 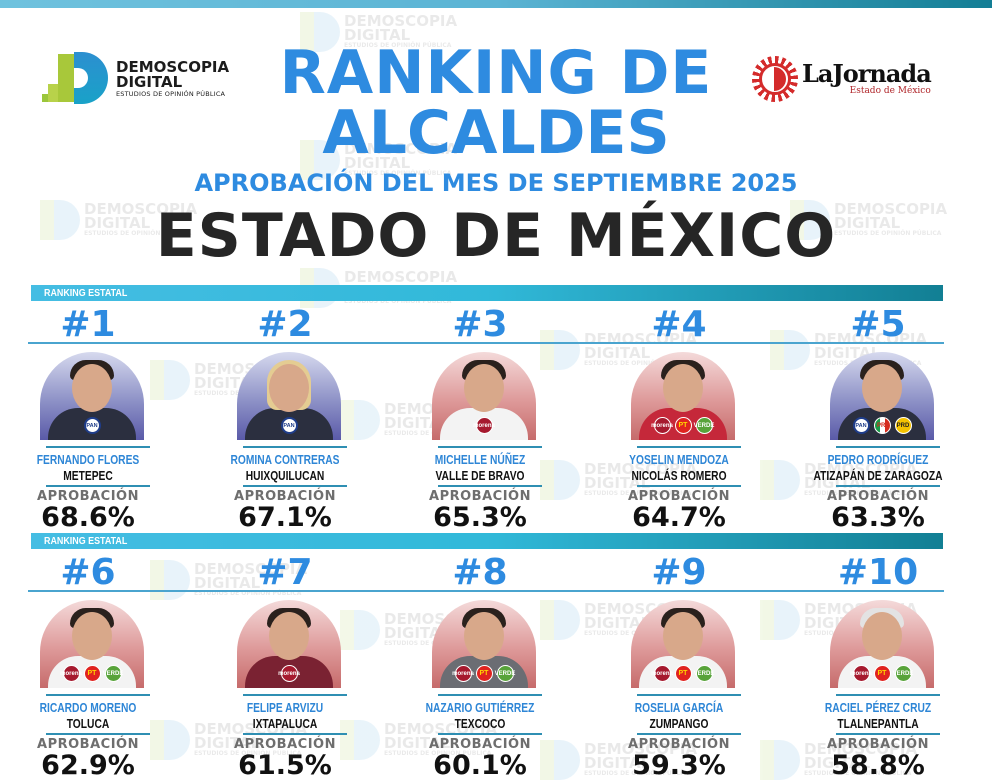 What do you see at coordinates (878, 517) in the screenshot?
I see `approval-value: 63.3%` at bounding box center [878, 517].